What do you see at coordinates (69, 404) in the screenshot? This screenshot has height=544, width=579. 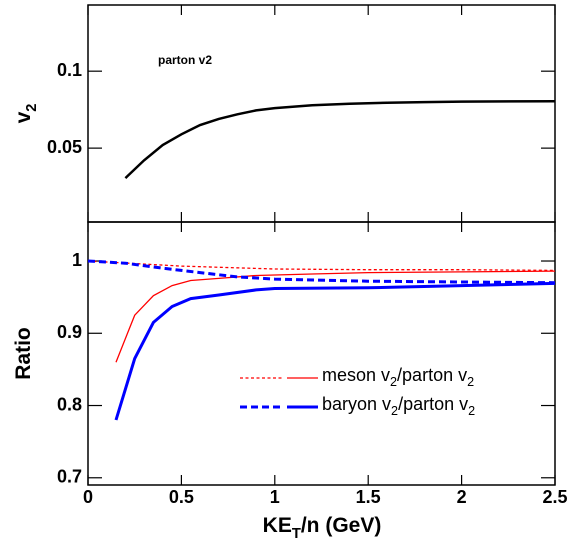 I see `y-tick-label: 0.8` at bounding box center [69, 404].